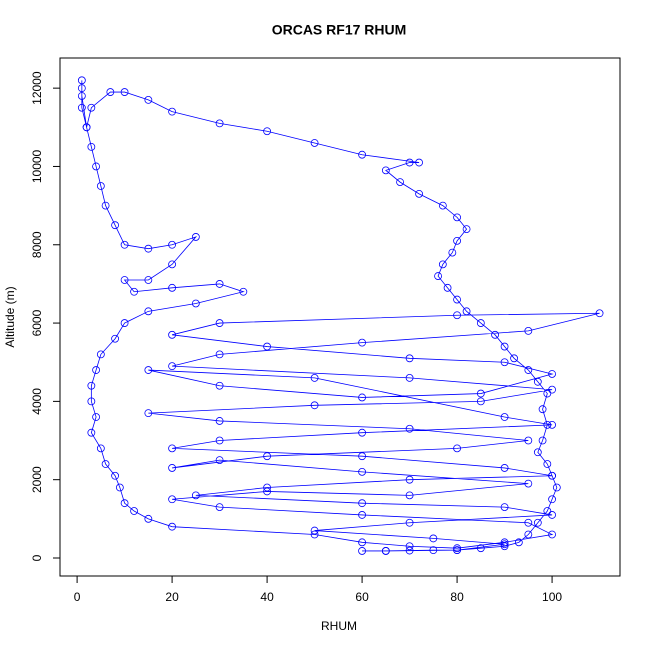 The width and height of the screenshot is (650, 650). What do you see at coordinates (10, 316) in the screenshot?
I see `y-axis-label: Altitude (m)` at bounding box center [10, 316].